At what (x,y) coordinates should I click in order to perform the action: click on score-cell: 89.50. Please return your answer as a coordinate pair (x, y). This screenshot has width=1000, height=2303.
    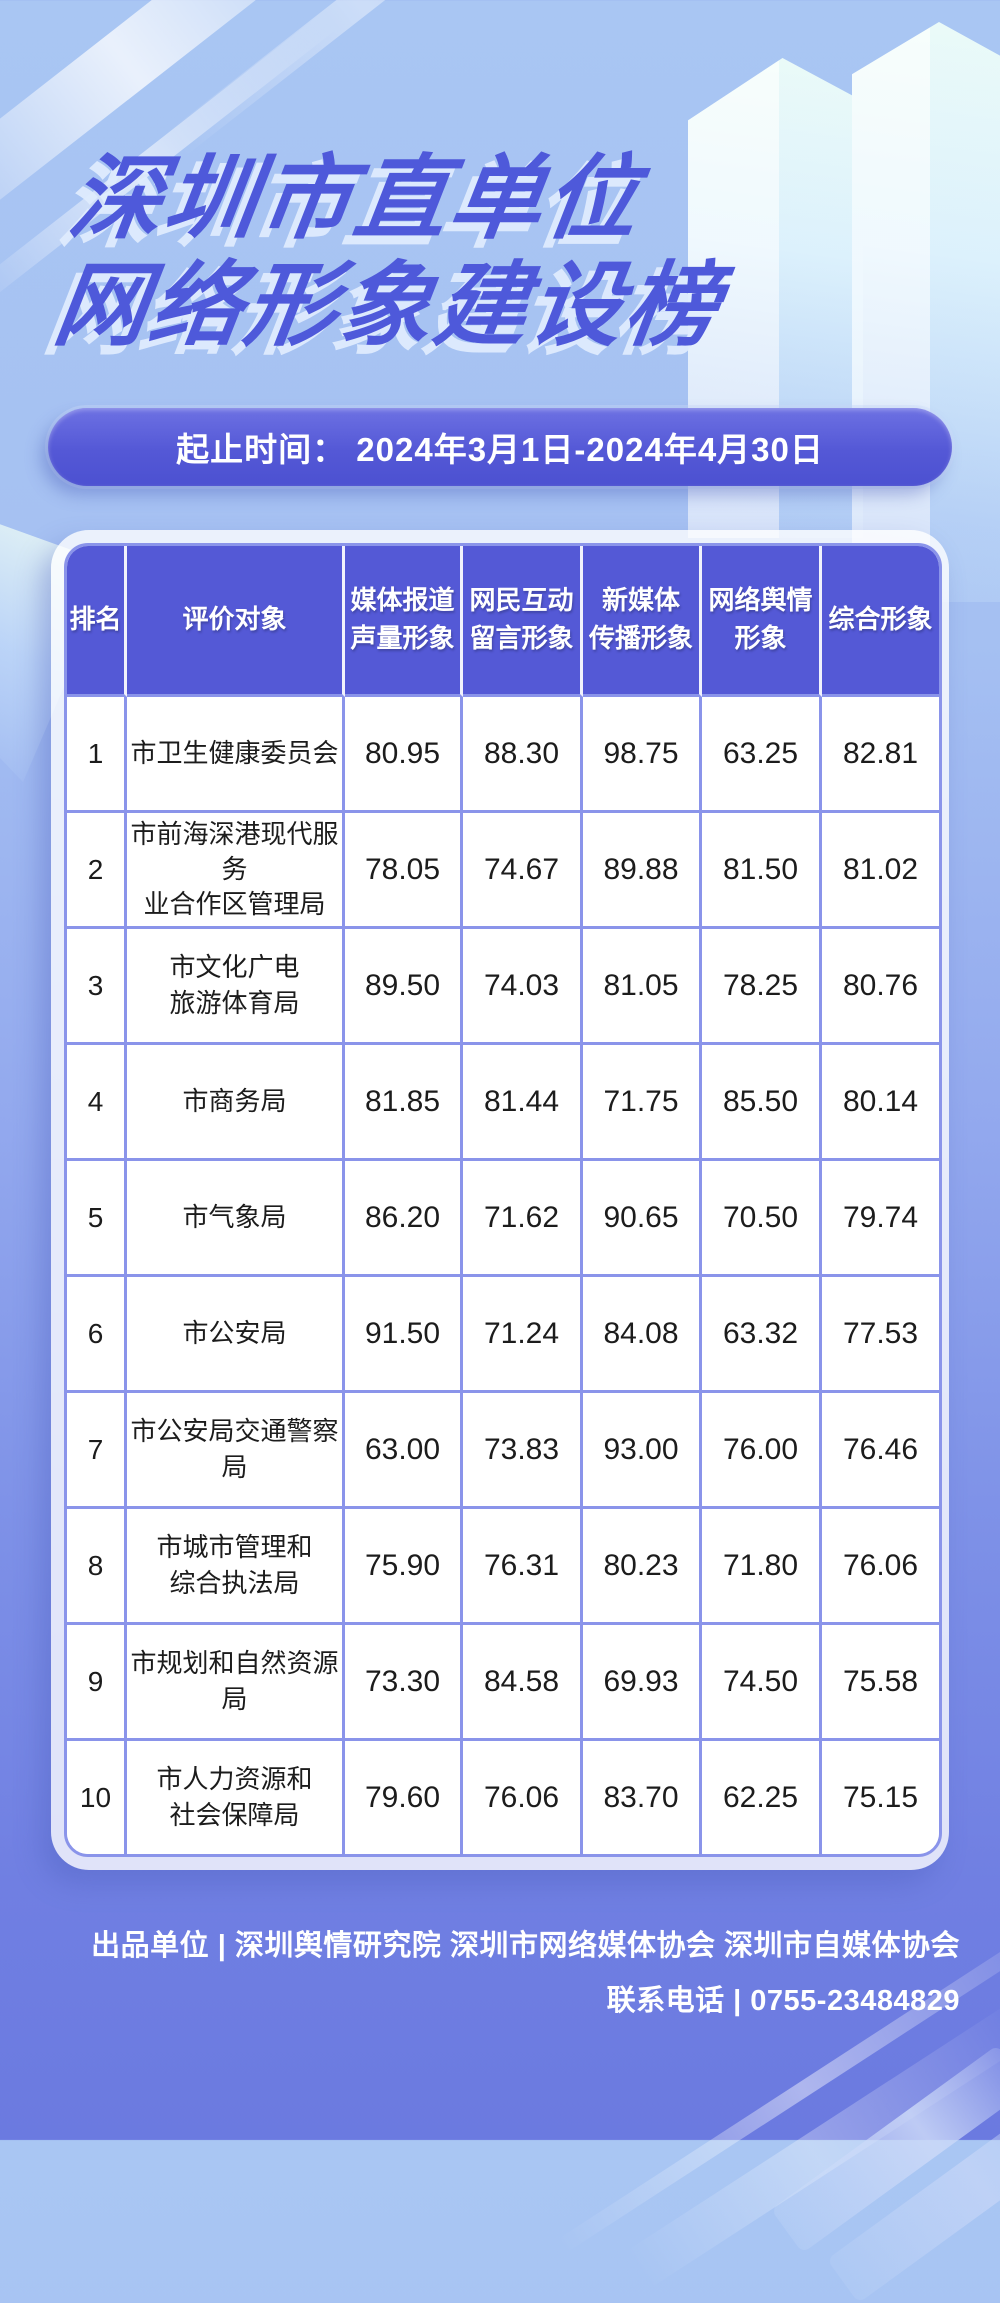
    Looking at the image, I should click on (404, 987).